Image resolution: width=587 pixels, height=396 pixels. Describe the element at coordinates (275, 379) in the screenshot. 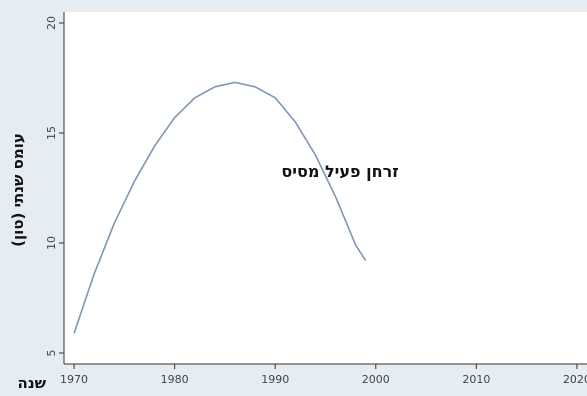

I see `x-tick-label: 1990` at that location.